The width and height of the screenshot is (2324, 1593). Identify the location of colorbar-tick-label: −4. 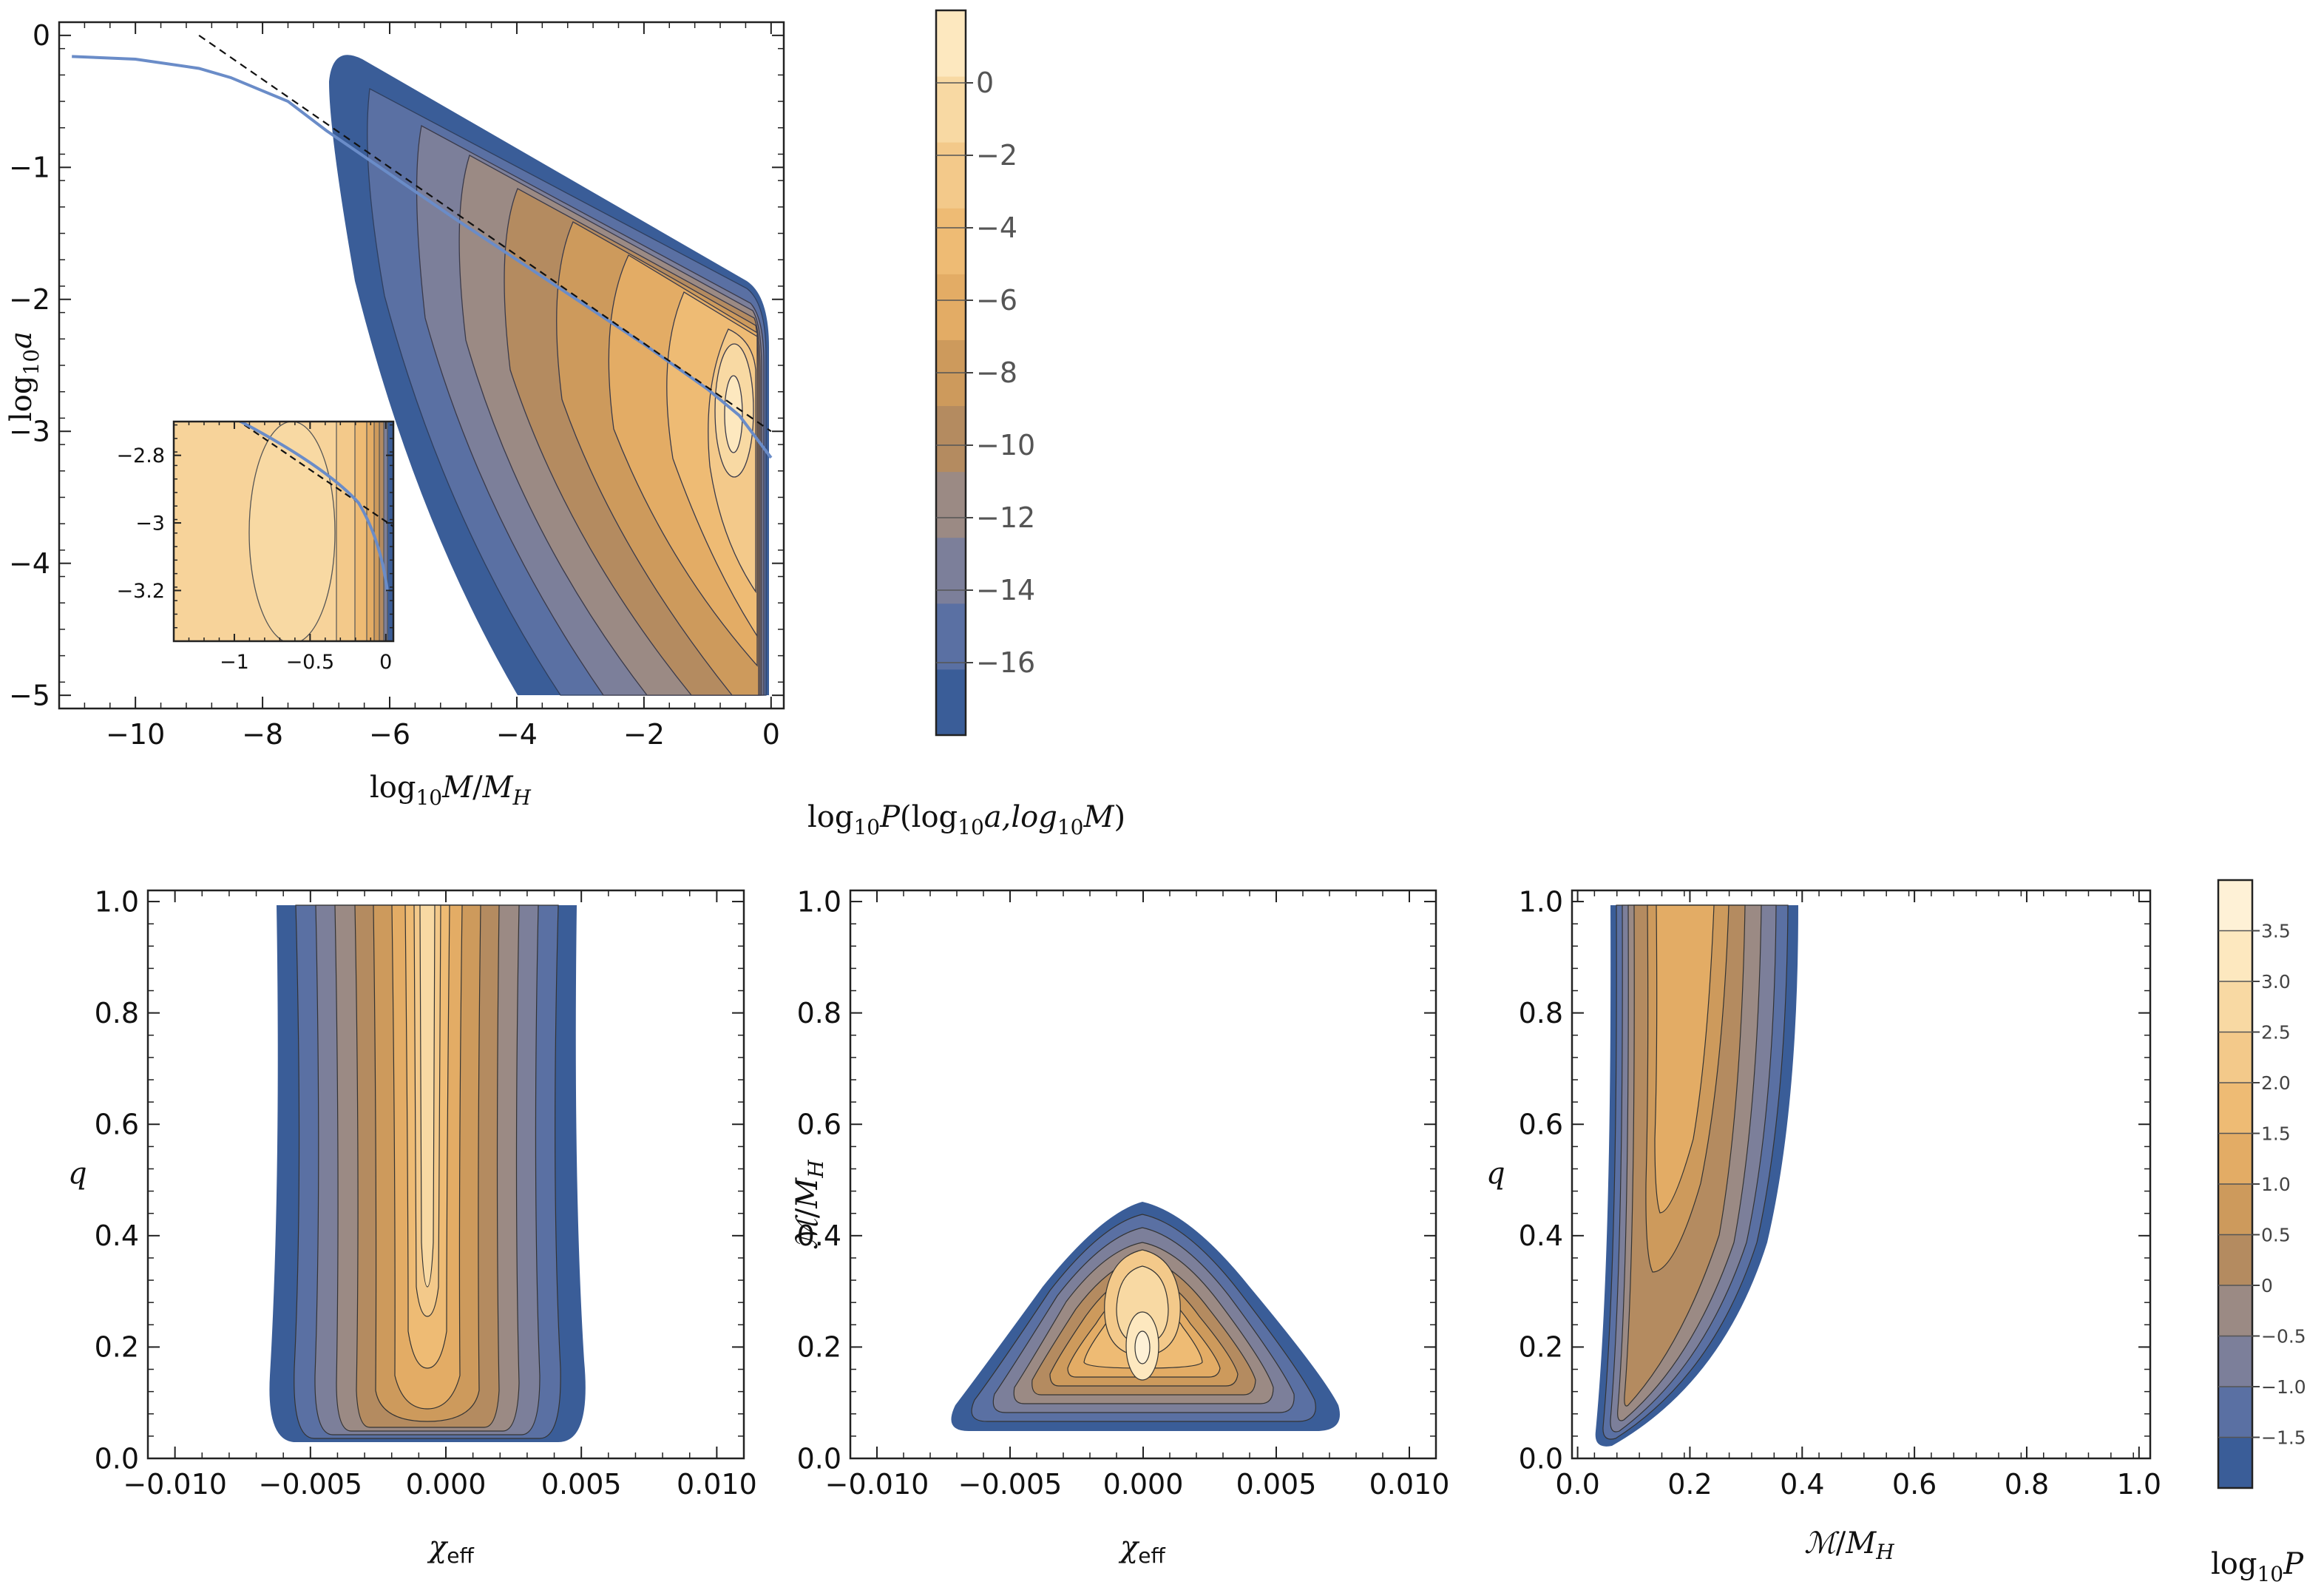
(996, 228).